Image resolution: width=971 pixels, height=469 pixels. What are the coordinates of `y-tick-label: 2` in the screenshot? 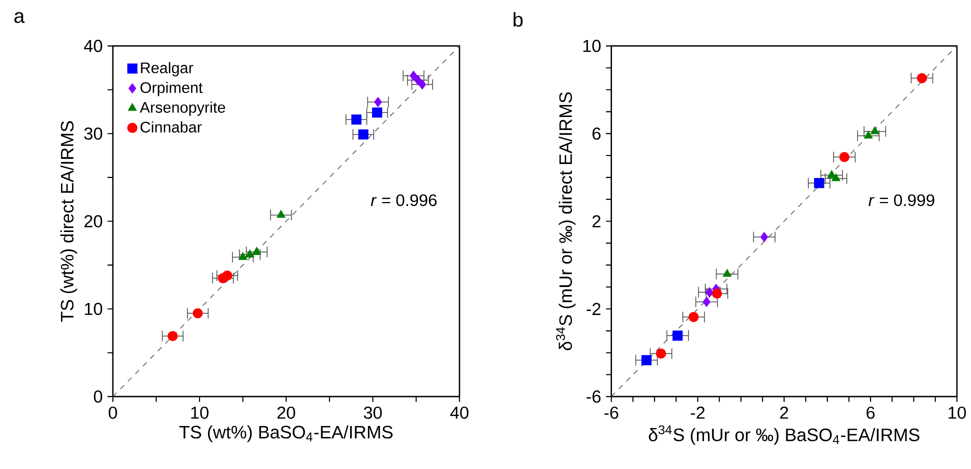 It's located at (596, 221).